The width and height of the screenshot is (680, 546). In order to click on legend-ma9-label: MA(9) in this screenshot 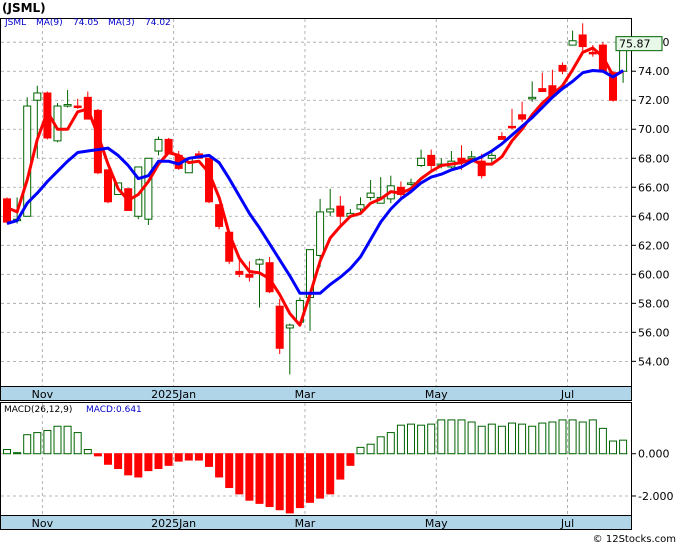, I will do `click(49, 23)`.